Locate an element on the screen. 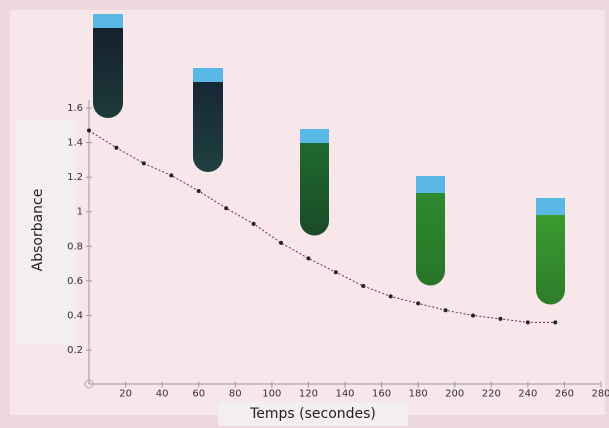 This screenshot has width=609, height=428. origin is located at coordinates (89, 384).